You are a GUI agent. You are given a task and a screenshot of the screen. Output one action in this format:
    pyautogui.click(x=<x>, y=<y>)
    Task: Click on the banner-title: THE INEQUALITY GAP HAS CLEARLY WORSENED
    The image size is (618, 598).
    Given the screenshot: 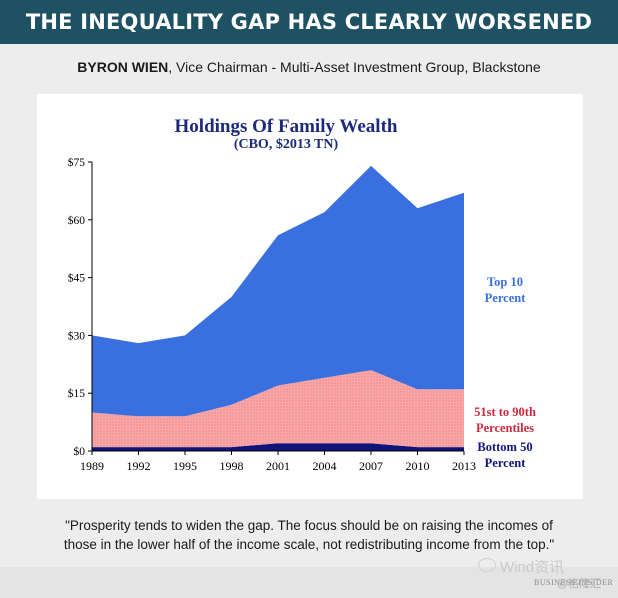 What is the action you would take?
    pyautogui.click(x=309, y=22)
    